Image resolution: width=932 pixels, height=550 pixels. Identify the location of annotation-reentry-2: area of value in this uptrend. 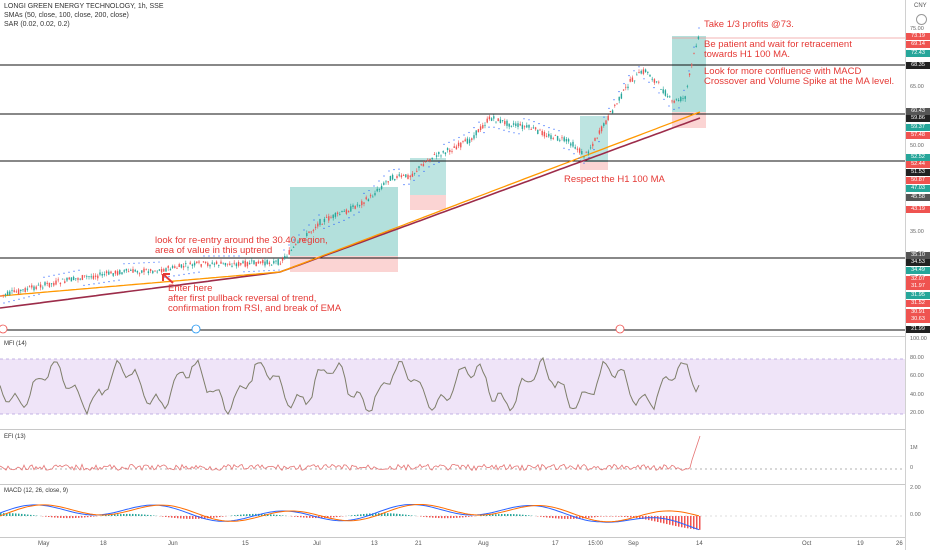
(214, 250).